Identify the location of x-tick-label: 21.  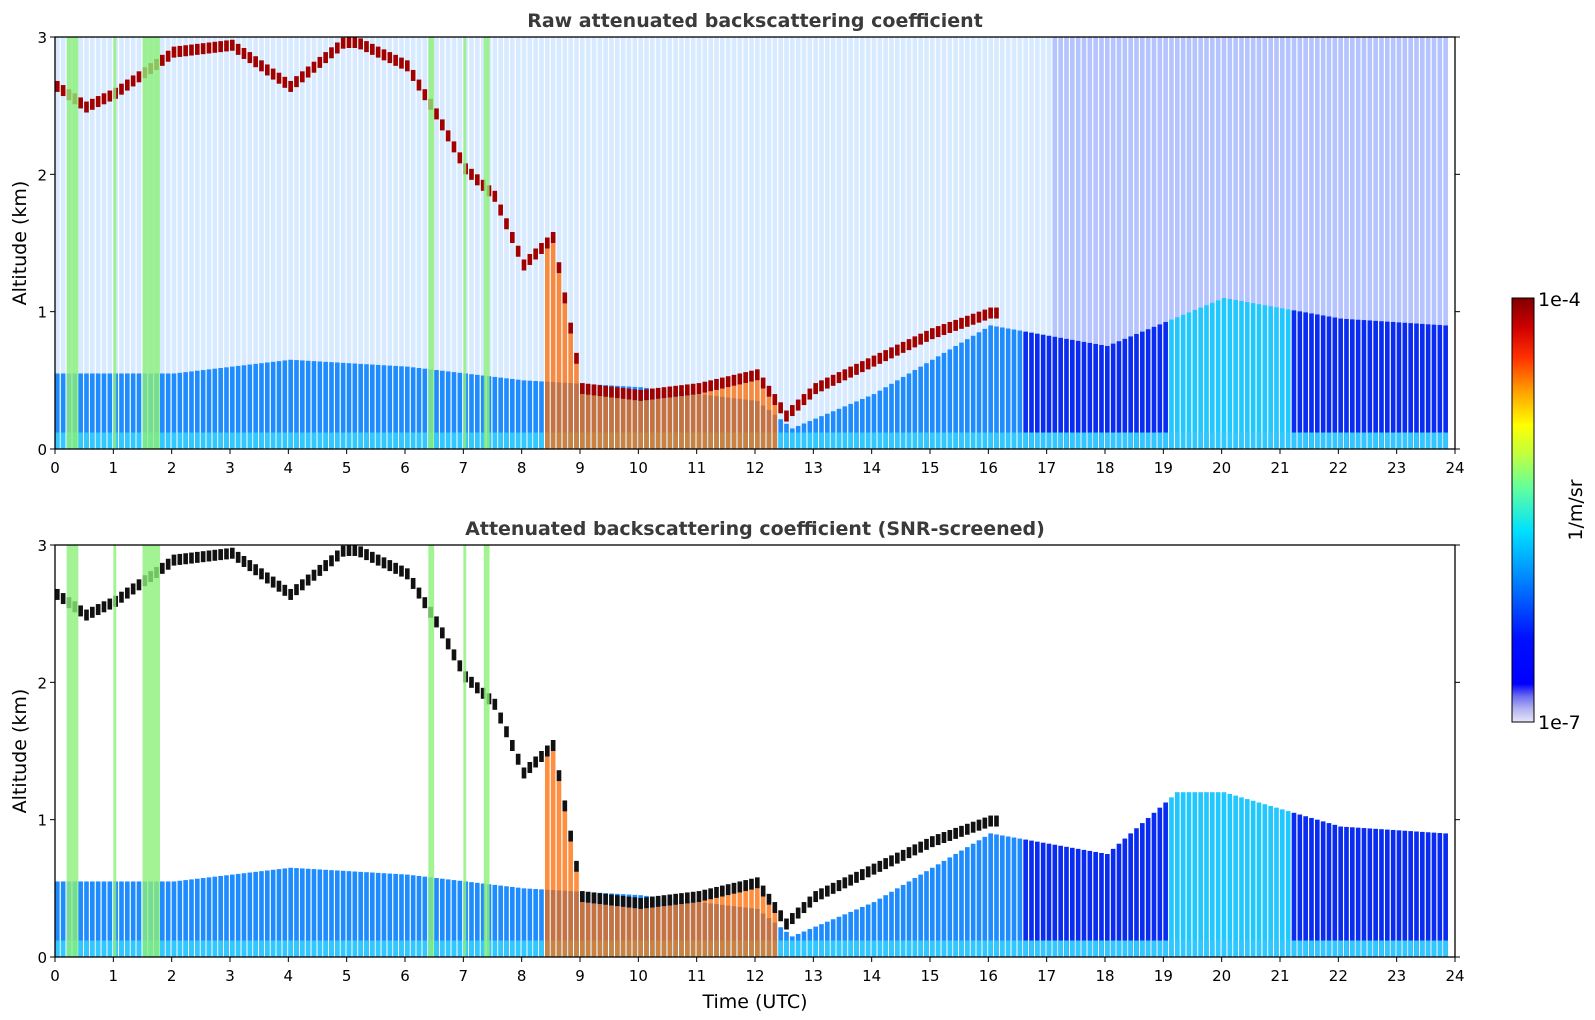
(1279, 976).